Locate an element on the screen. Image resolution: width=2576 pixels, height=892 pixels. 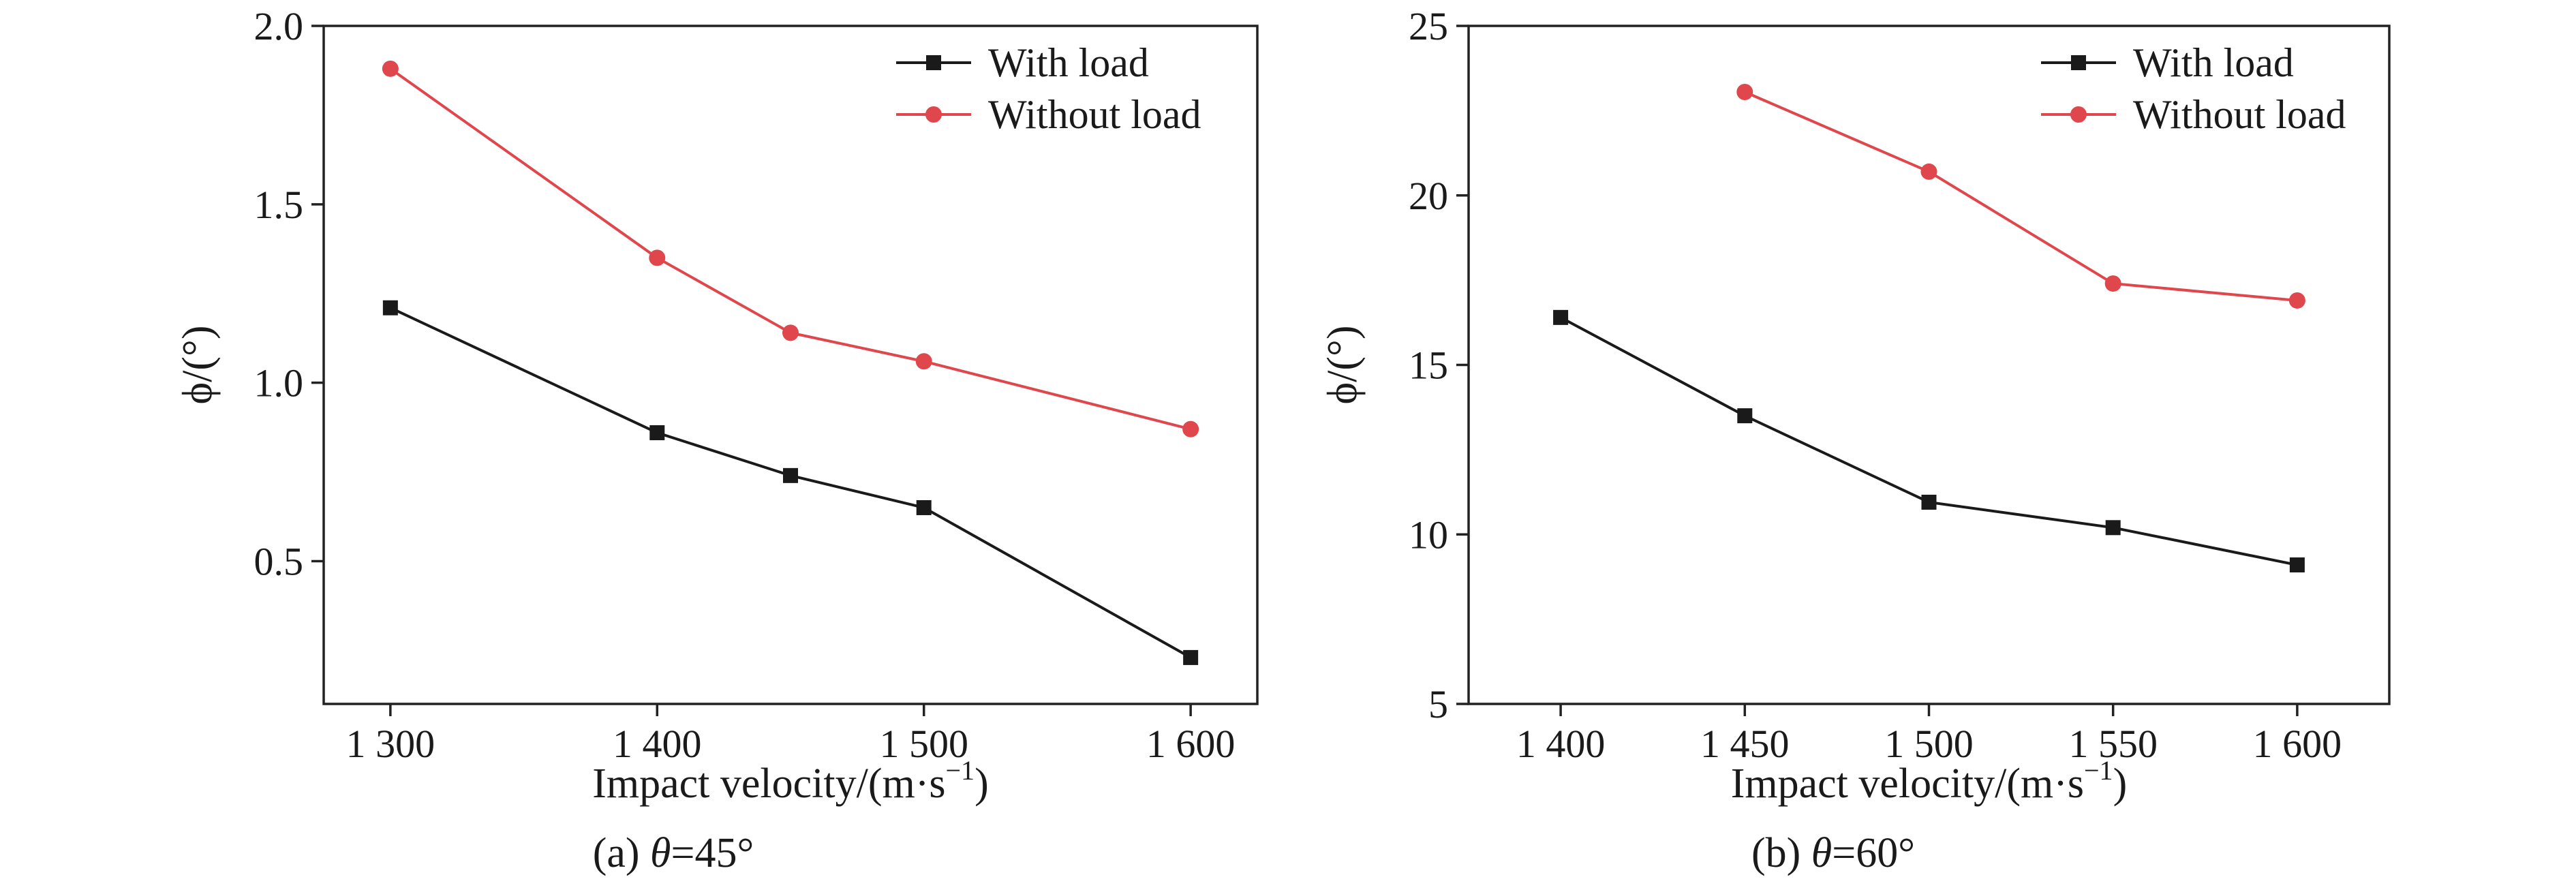
y-tick-label: 2.0 is located at coordinates (279, 26).